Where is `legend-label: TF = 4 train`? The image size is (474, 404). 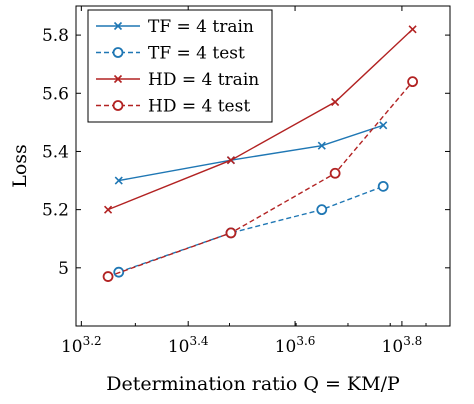
legend-label: TF = 4 train is located at coordinates (201, 27).